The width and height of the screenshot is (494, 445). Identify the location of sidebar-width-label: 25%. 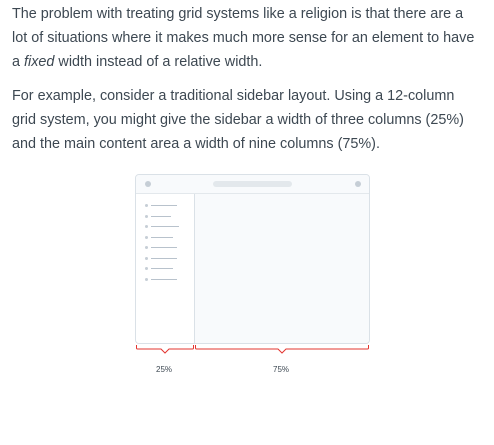
(164, 369).